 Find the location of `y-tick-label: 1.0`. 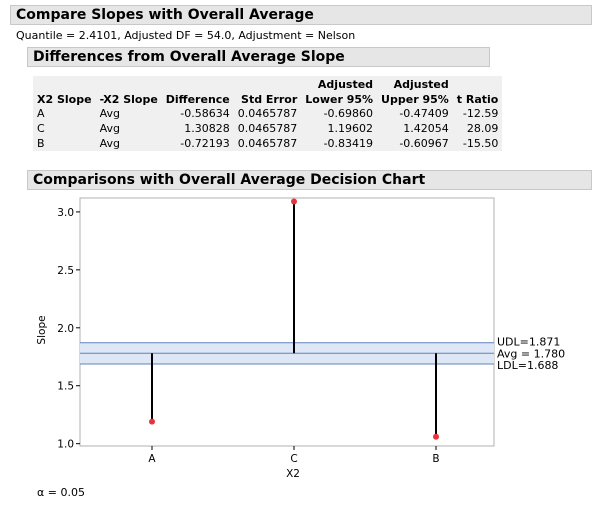

y-tick-label: 1.0 is located at coordinates (65, 445).